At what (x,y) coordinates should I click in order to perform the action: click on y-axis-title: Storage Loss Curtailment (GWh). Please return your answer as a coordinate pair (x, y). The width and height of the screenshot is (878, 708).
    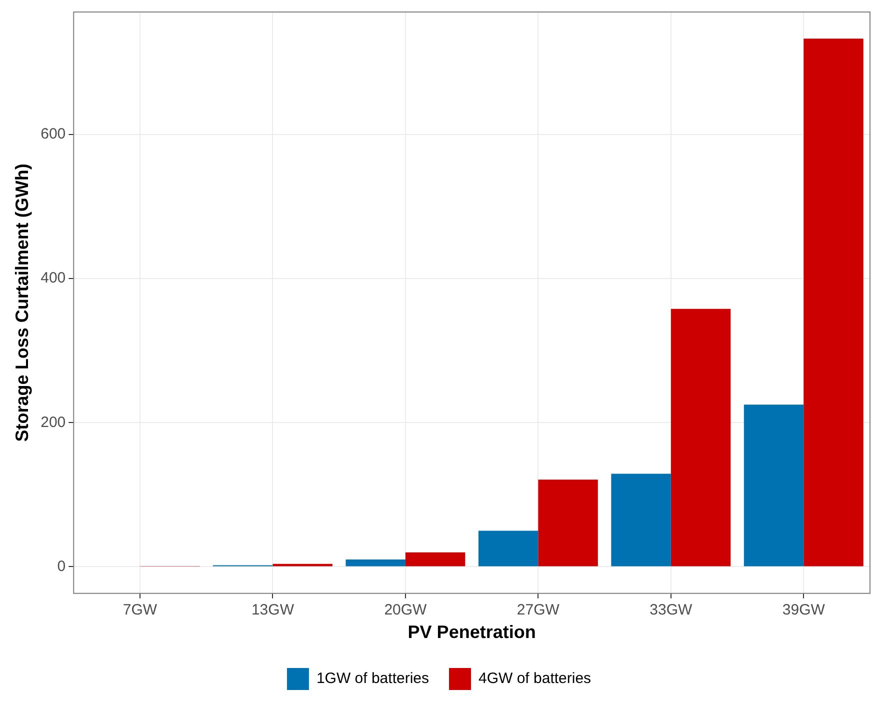
    Looking at the image, I should click on (22, 303).